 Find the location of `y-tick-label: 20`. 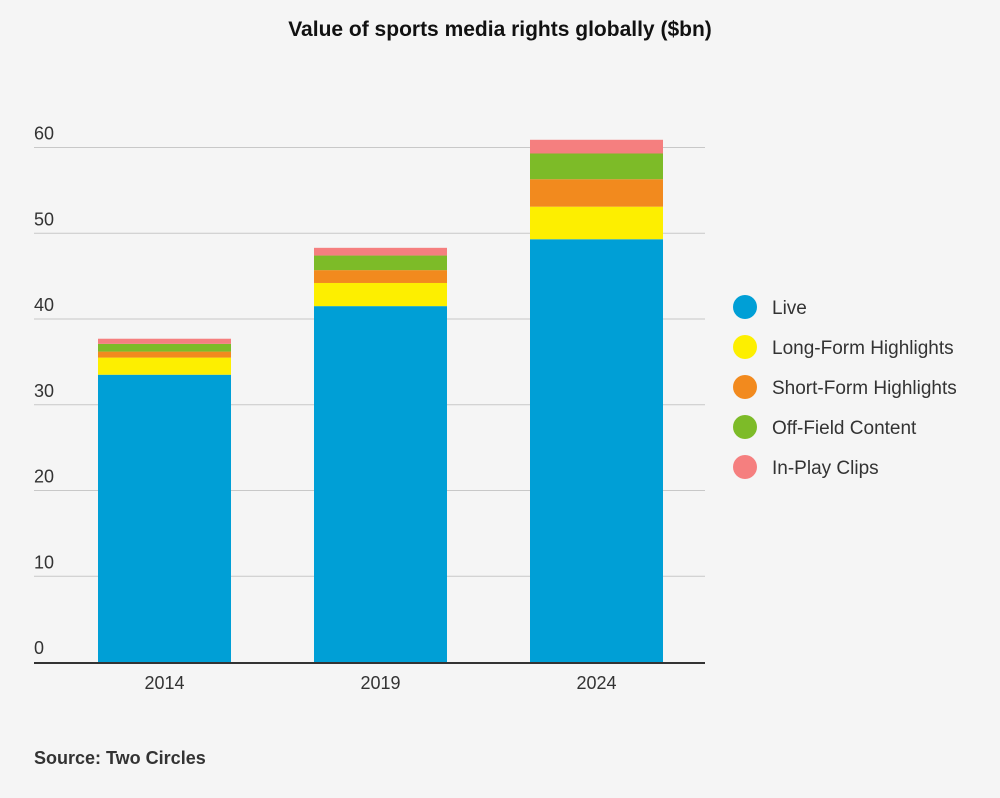

y-tick-label: 20 is located at coordinates (44, 477).